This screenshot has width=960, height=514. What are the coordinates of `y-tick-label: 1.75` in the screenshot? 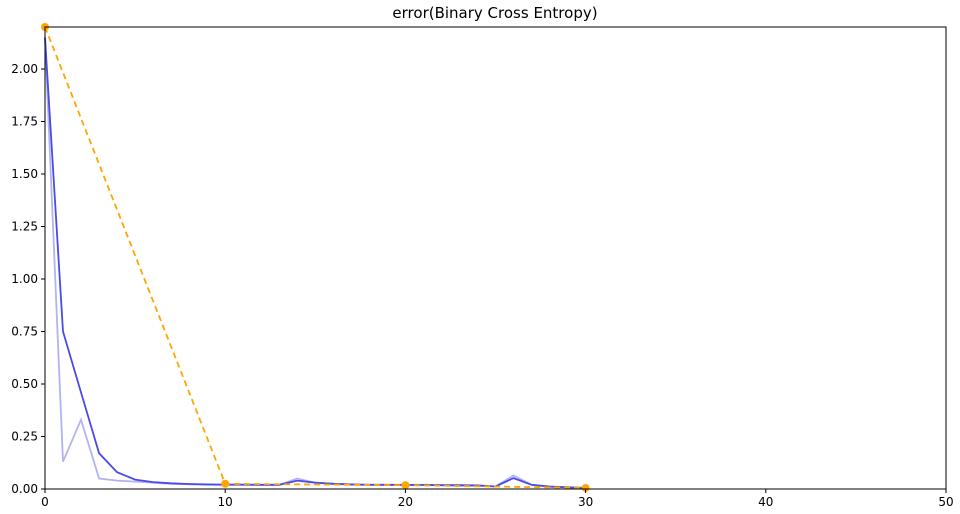 It's located at (24, 122).